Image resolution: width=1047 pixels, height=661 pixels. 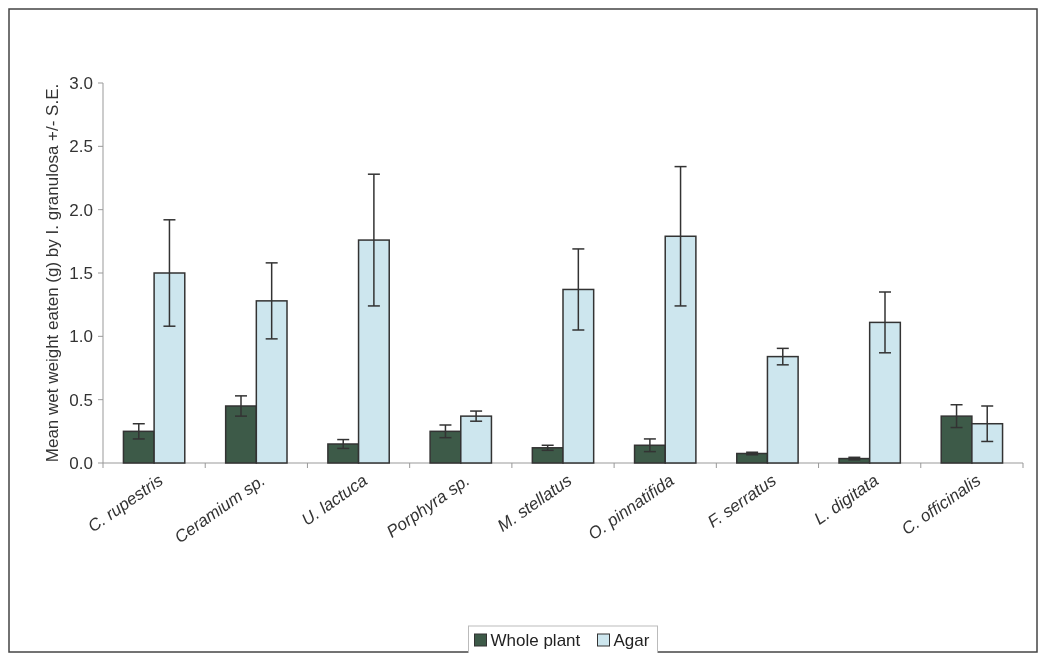 I want to click on y-tick-label: 0.0, so click(x=81, y=463).